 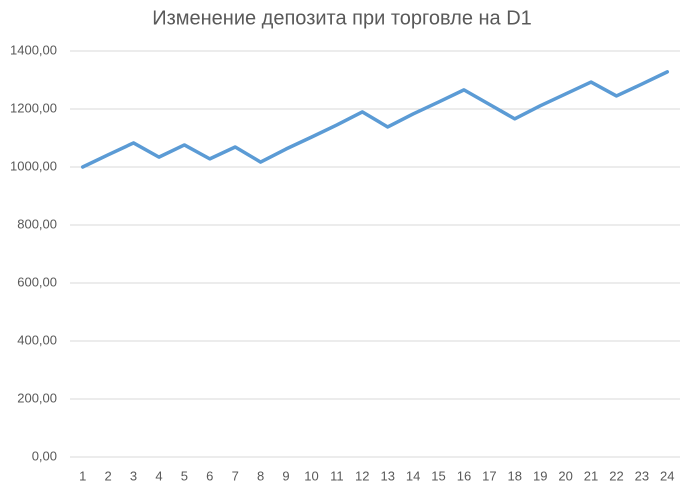 What do you see at coordinates (108, 475) in the screenshot?
I see `x-tick-label: 2` at bounding box center [108, 475].